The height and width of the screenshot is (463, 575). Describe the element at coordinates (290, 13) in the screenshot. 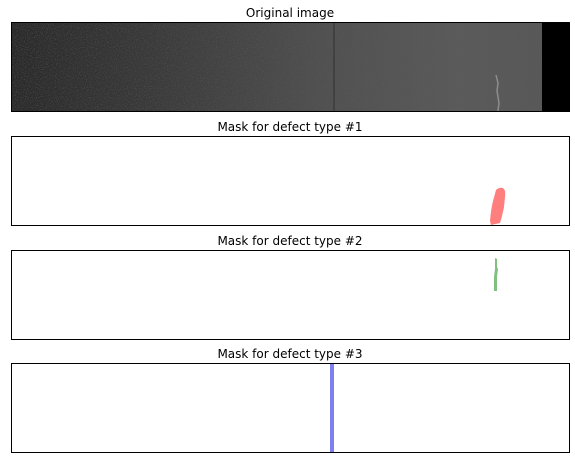

I see `panel-title-original: Original image` at that location.